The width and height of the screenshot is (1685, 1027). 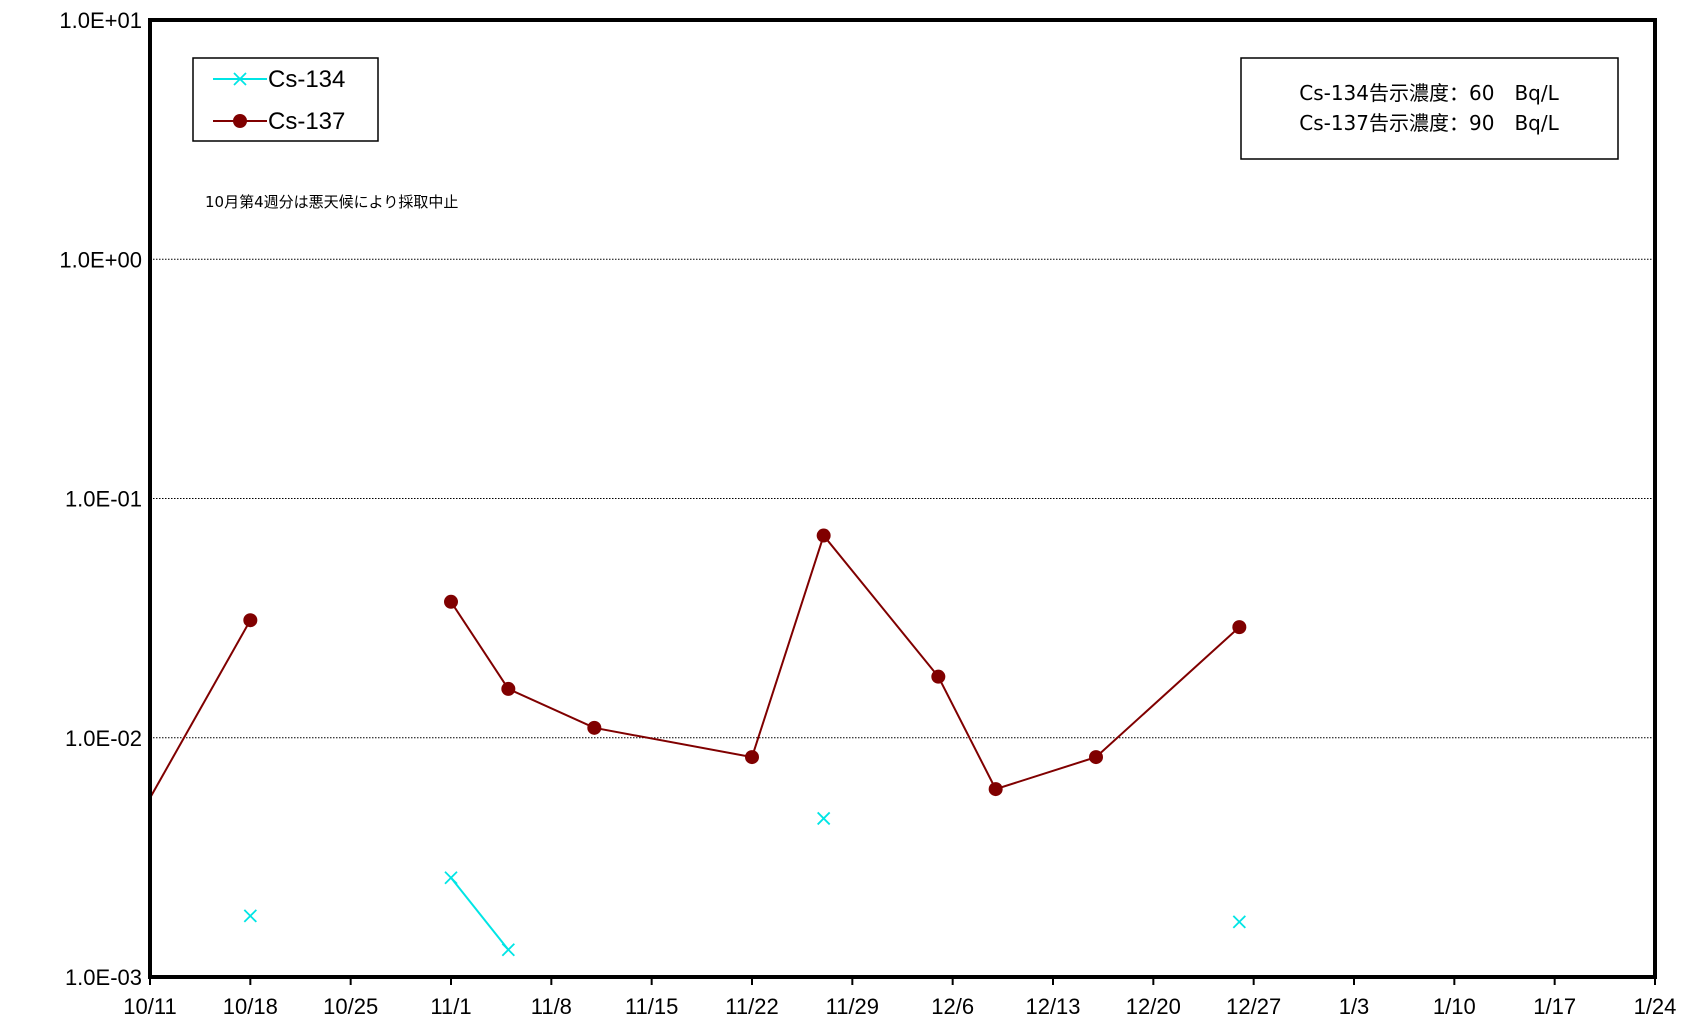 I want to click on annotation-sampling-cancelled: 10月第4週分は悪天候により採取中止, so click(x=331, y=202).